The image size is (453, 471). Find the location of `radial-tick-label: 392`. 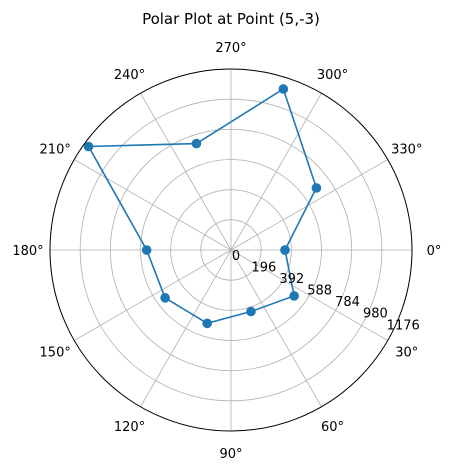

radial-tick-label: 392 is located at coordinates (291, 279).